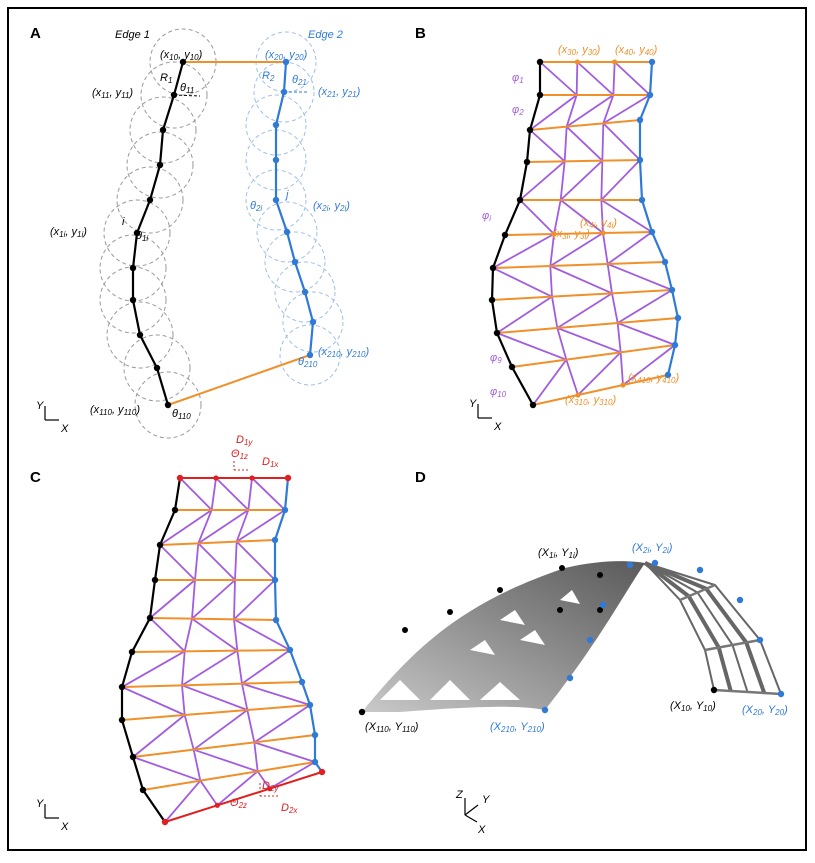 The height and width of the screenshot is (863, 815). What do you see at coordinates (325, 35) in the screenshot?
I see `edge-title: Edge 2` at bounding box center [325, 35].